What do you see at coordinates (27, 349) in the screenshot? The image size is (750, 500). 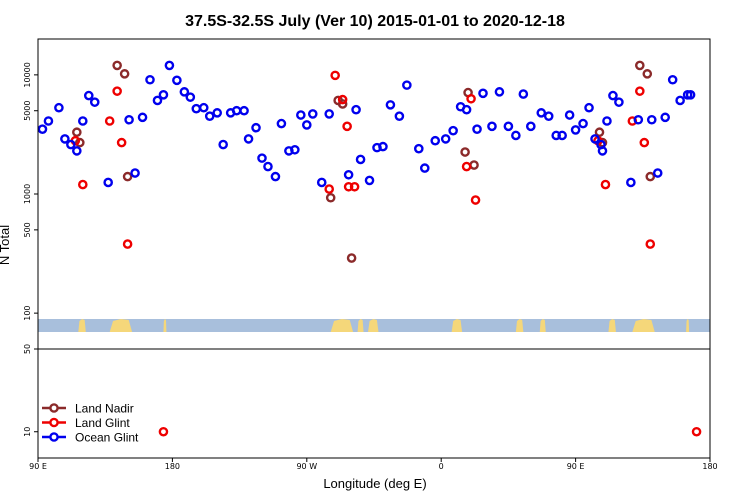 I see `y-tick-label: 50` at bounding box center [27, 349].